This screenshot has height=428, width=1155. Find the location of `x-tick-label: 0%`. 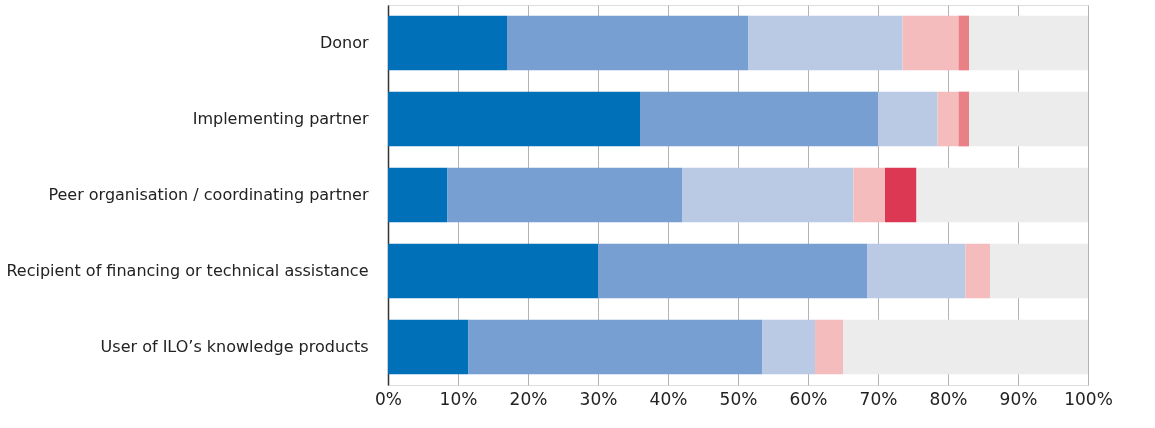

x-tick-label: 0% is located at coordinates (388, 398).